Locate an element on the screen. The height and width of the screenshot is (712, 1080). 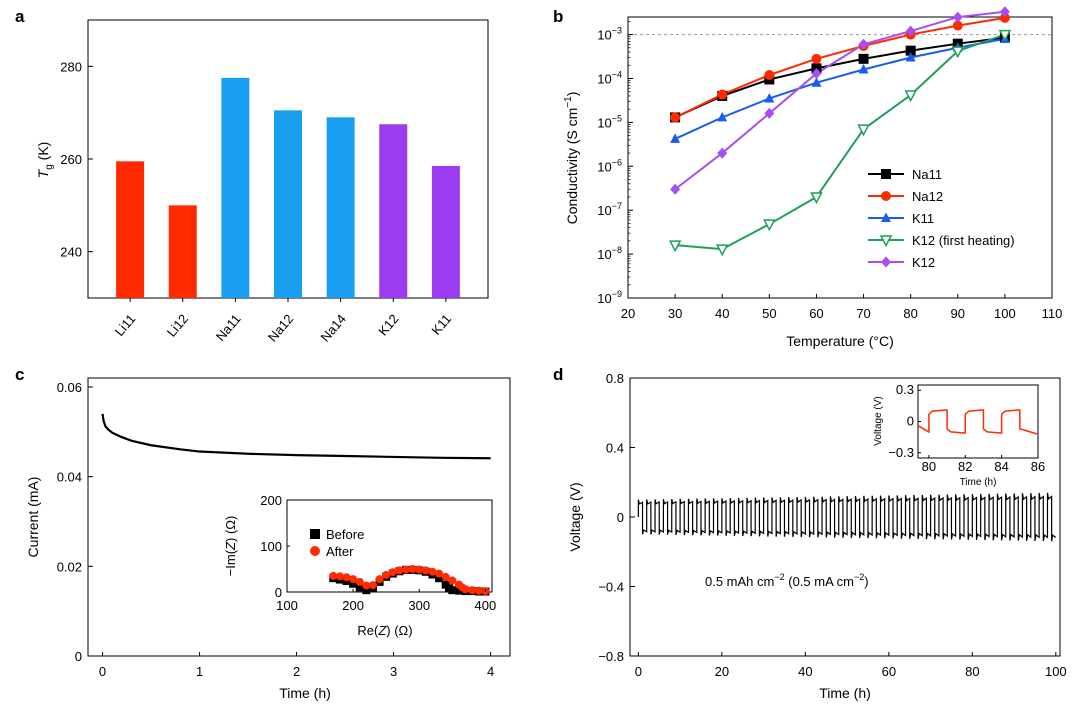
y-tick-label: 0.4 is located at coordinates (615, 448).